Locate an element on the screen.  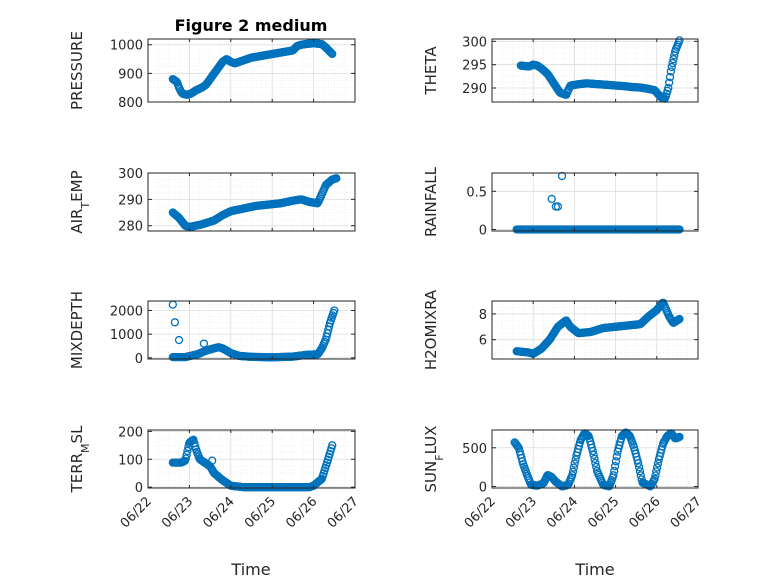
subplot-air-temp: 280 290 300 AIRTEMP is located at coordinates (212, 201).